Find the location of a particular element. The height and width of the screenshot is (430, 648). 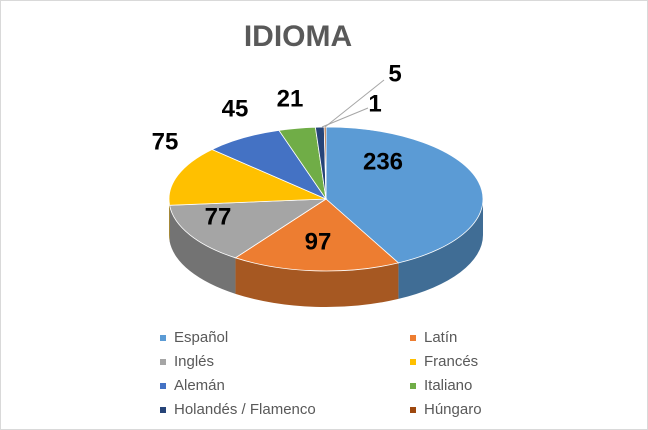

legend-label: Inglés is located at coordinates (194, 361).